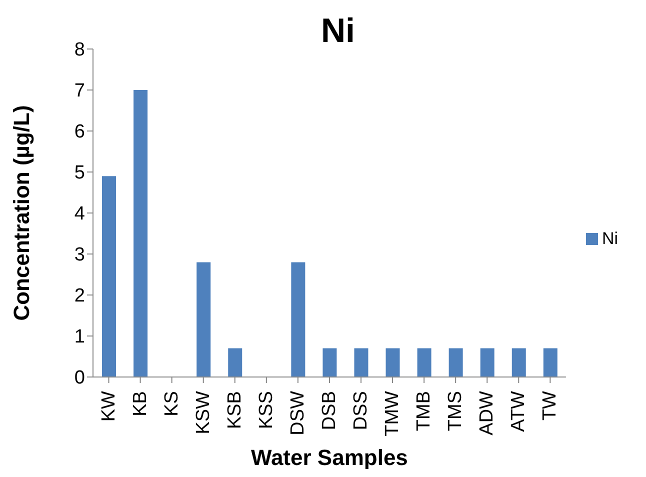 The image size is (646, 477). Describe the element at coordinates (80, 214) in the screenshot. I see `y-tick-label: 4` at that location.